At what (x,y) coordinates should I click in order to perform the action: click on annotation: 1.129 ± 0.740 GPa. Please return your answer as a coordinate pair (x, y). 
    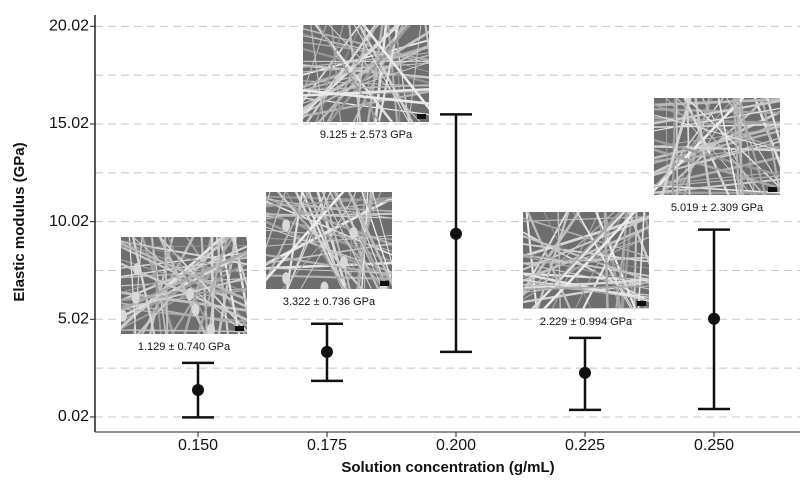
    Looking at the image, I should click on (184, 347).